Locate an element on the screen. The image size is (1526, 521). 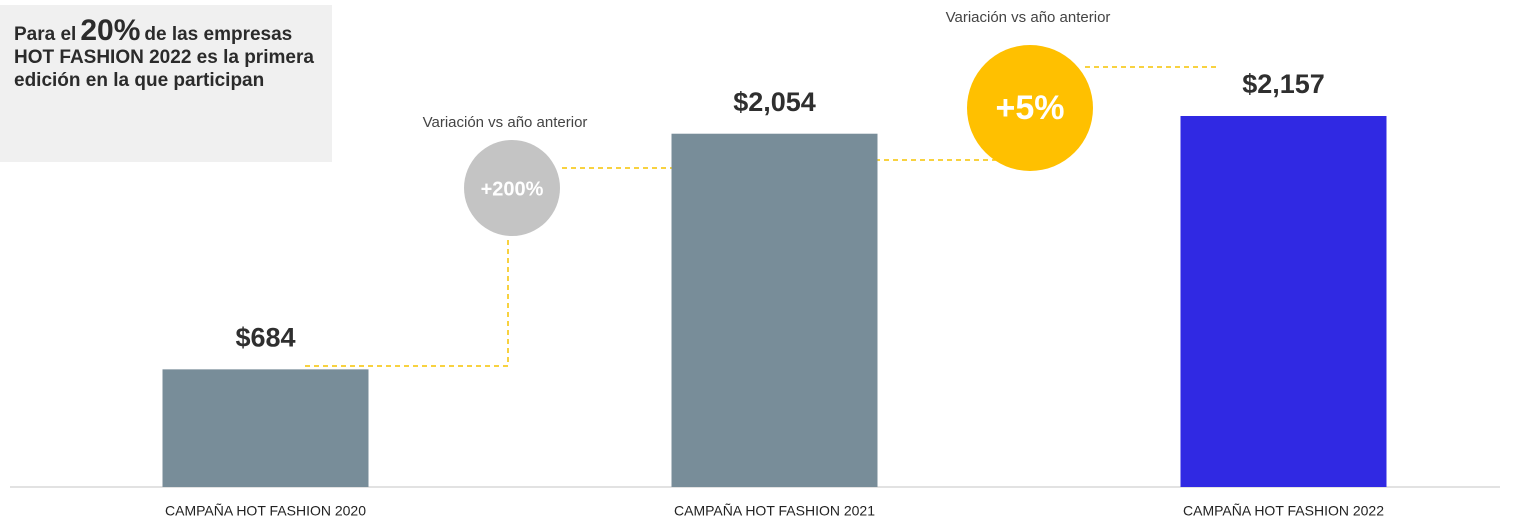
variation-value: +5% is located at coordinates (1030, 108).